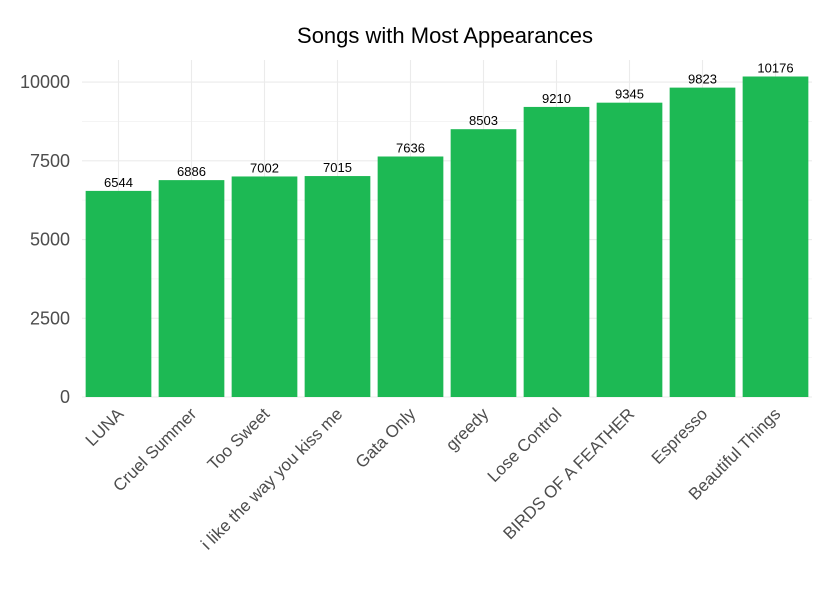 The height and width of the screenshot is (602, 825). I want to click on x-tick-label: Too Sweet, so click(239, 439).